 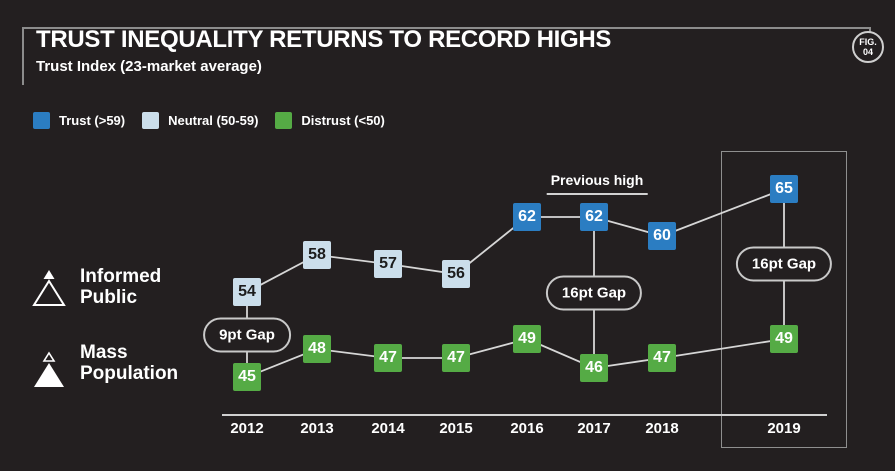 What do you see at coordinates (317, 428) in the screenshot?
I see `year-label-2013: 2013` at bounding box center [317, 428].